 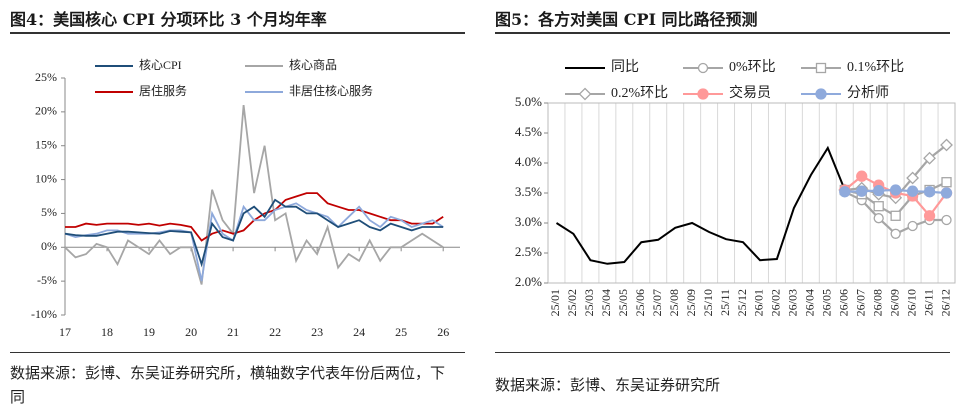 What do you see at coordinates (625, 67) in the screenshot?
I see `legend-label: 同比` at bounding box center [625, 67].